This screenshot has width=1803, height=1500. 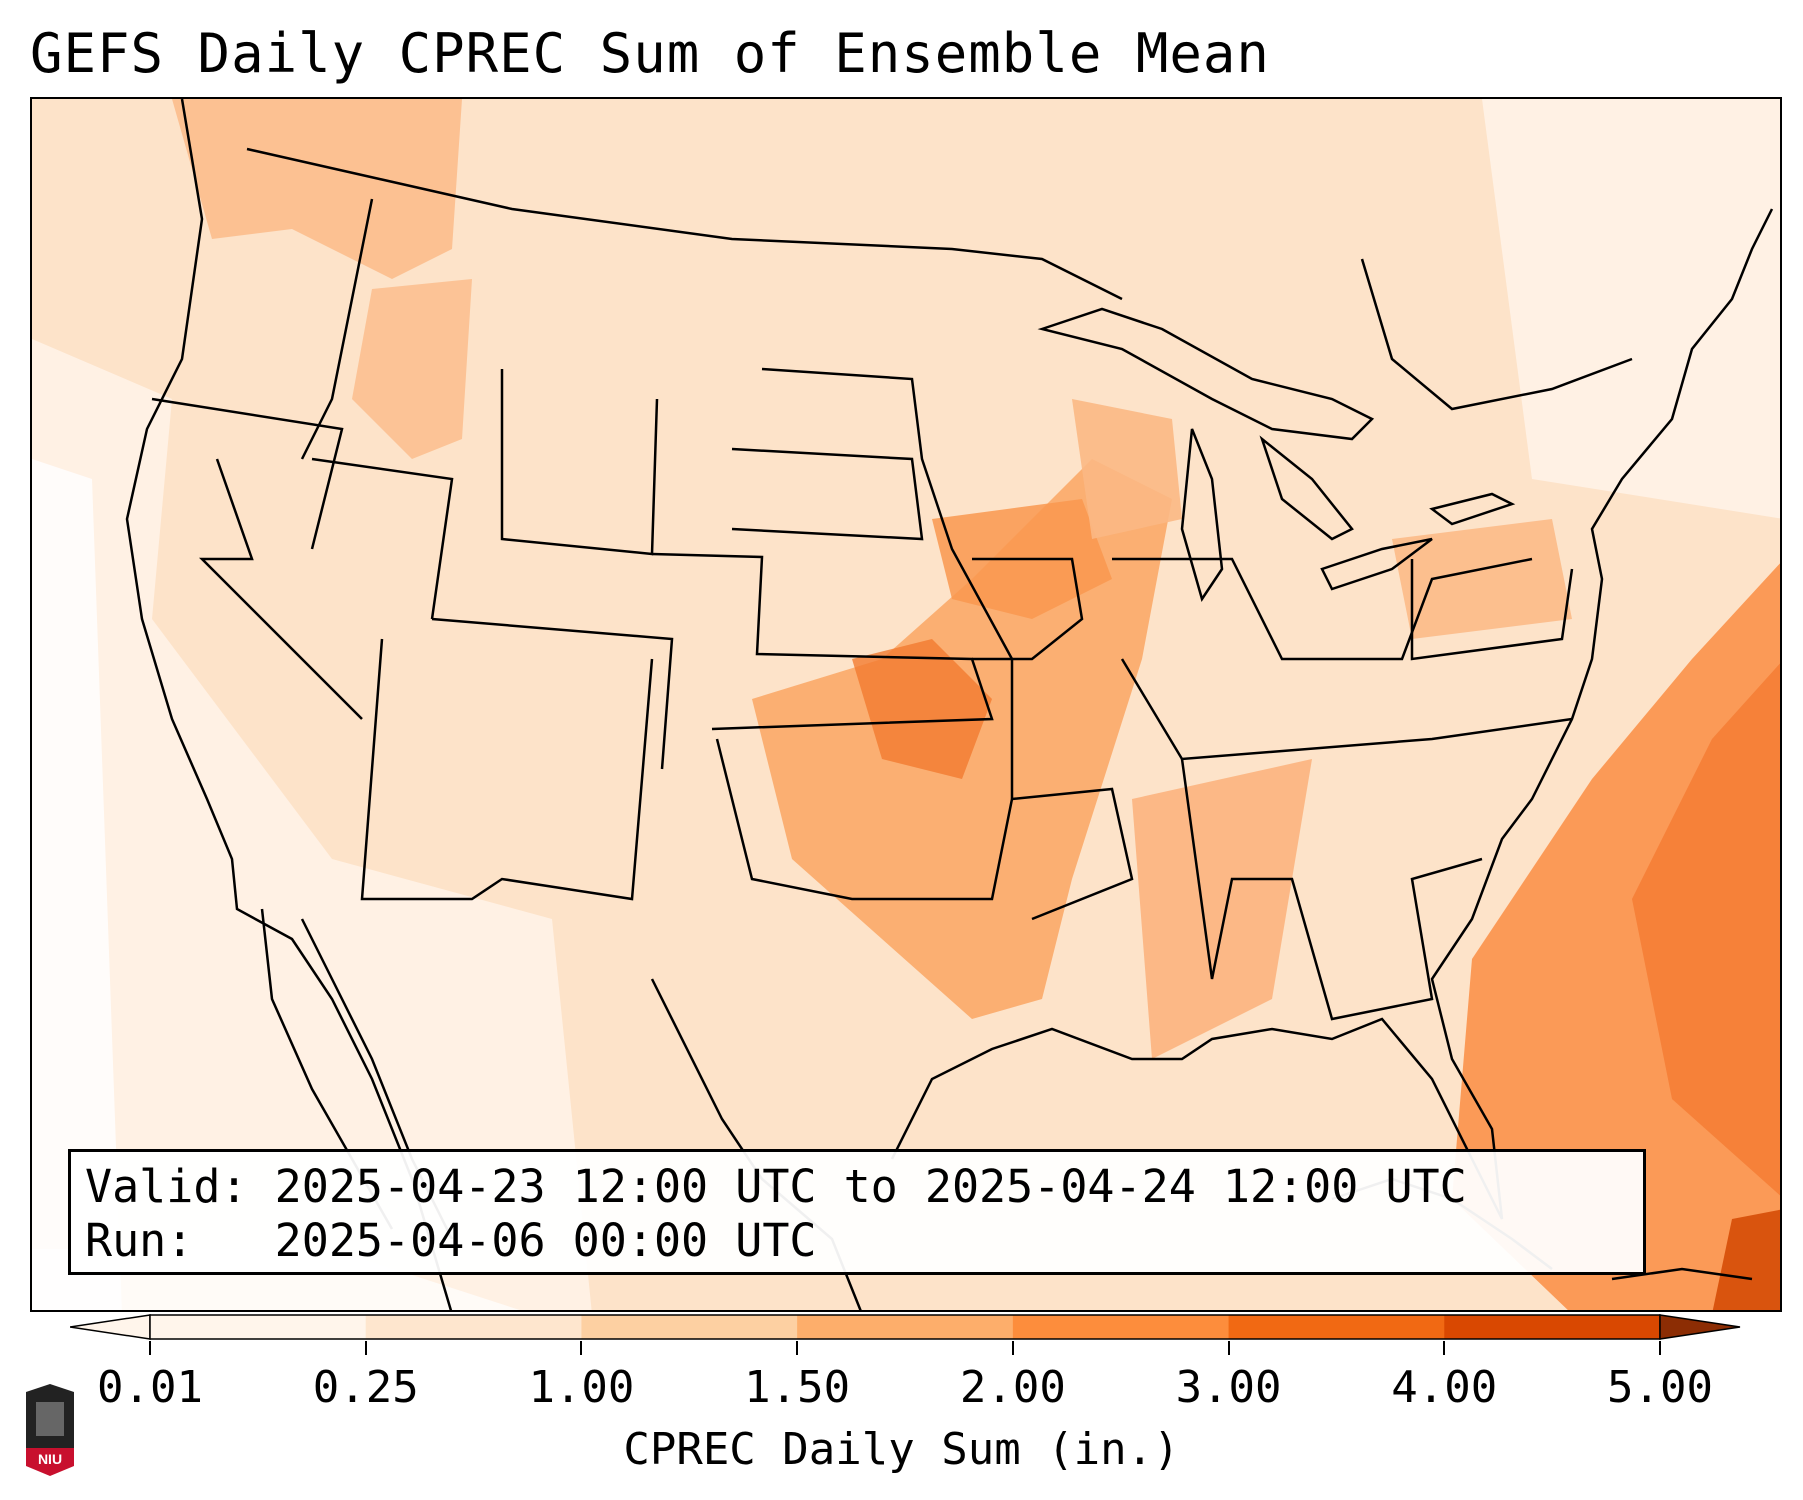 I want to click on colorbar, so click(x=905, y=1327).